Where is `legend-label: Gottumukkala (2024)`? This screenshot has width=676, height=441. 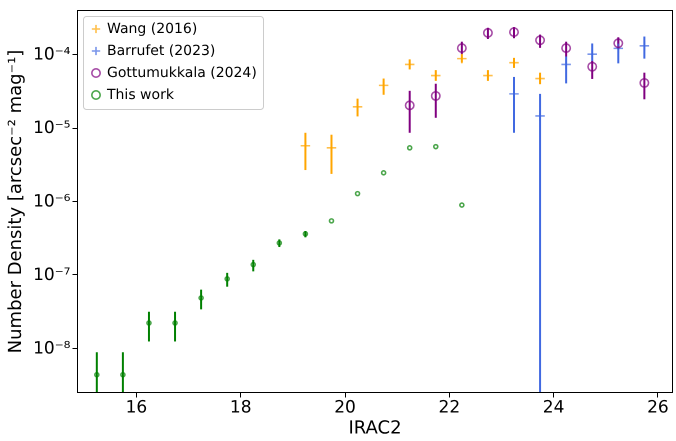
legend-label: Gottumukkala (2024) is located at coordinates (182, 73).